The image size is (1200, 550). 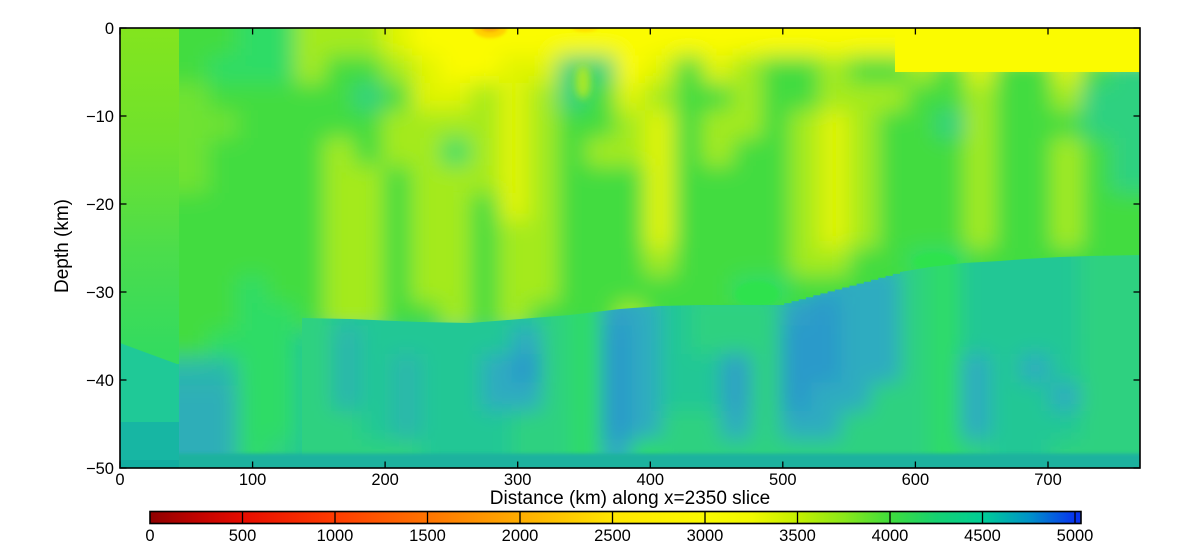 I want to click on svg-text: 300, so click(x=518, y=480).